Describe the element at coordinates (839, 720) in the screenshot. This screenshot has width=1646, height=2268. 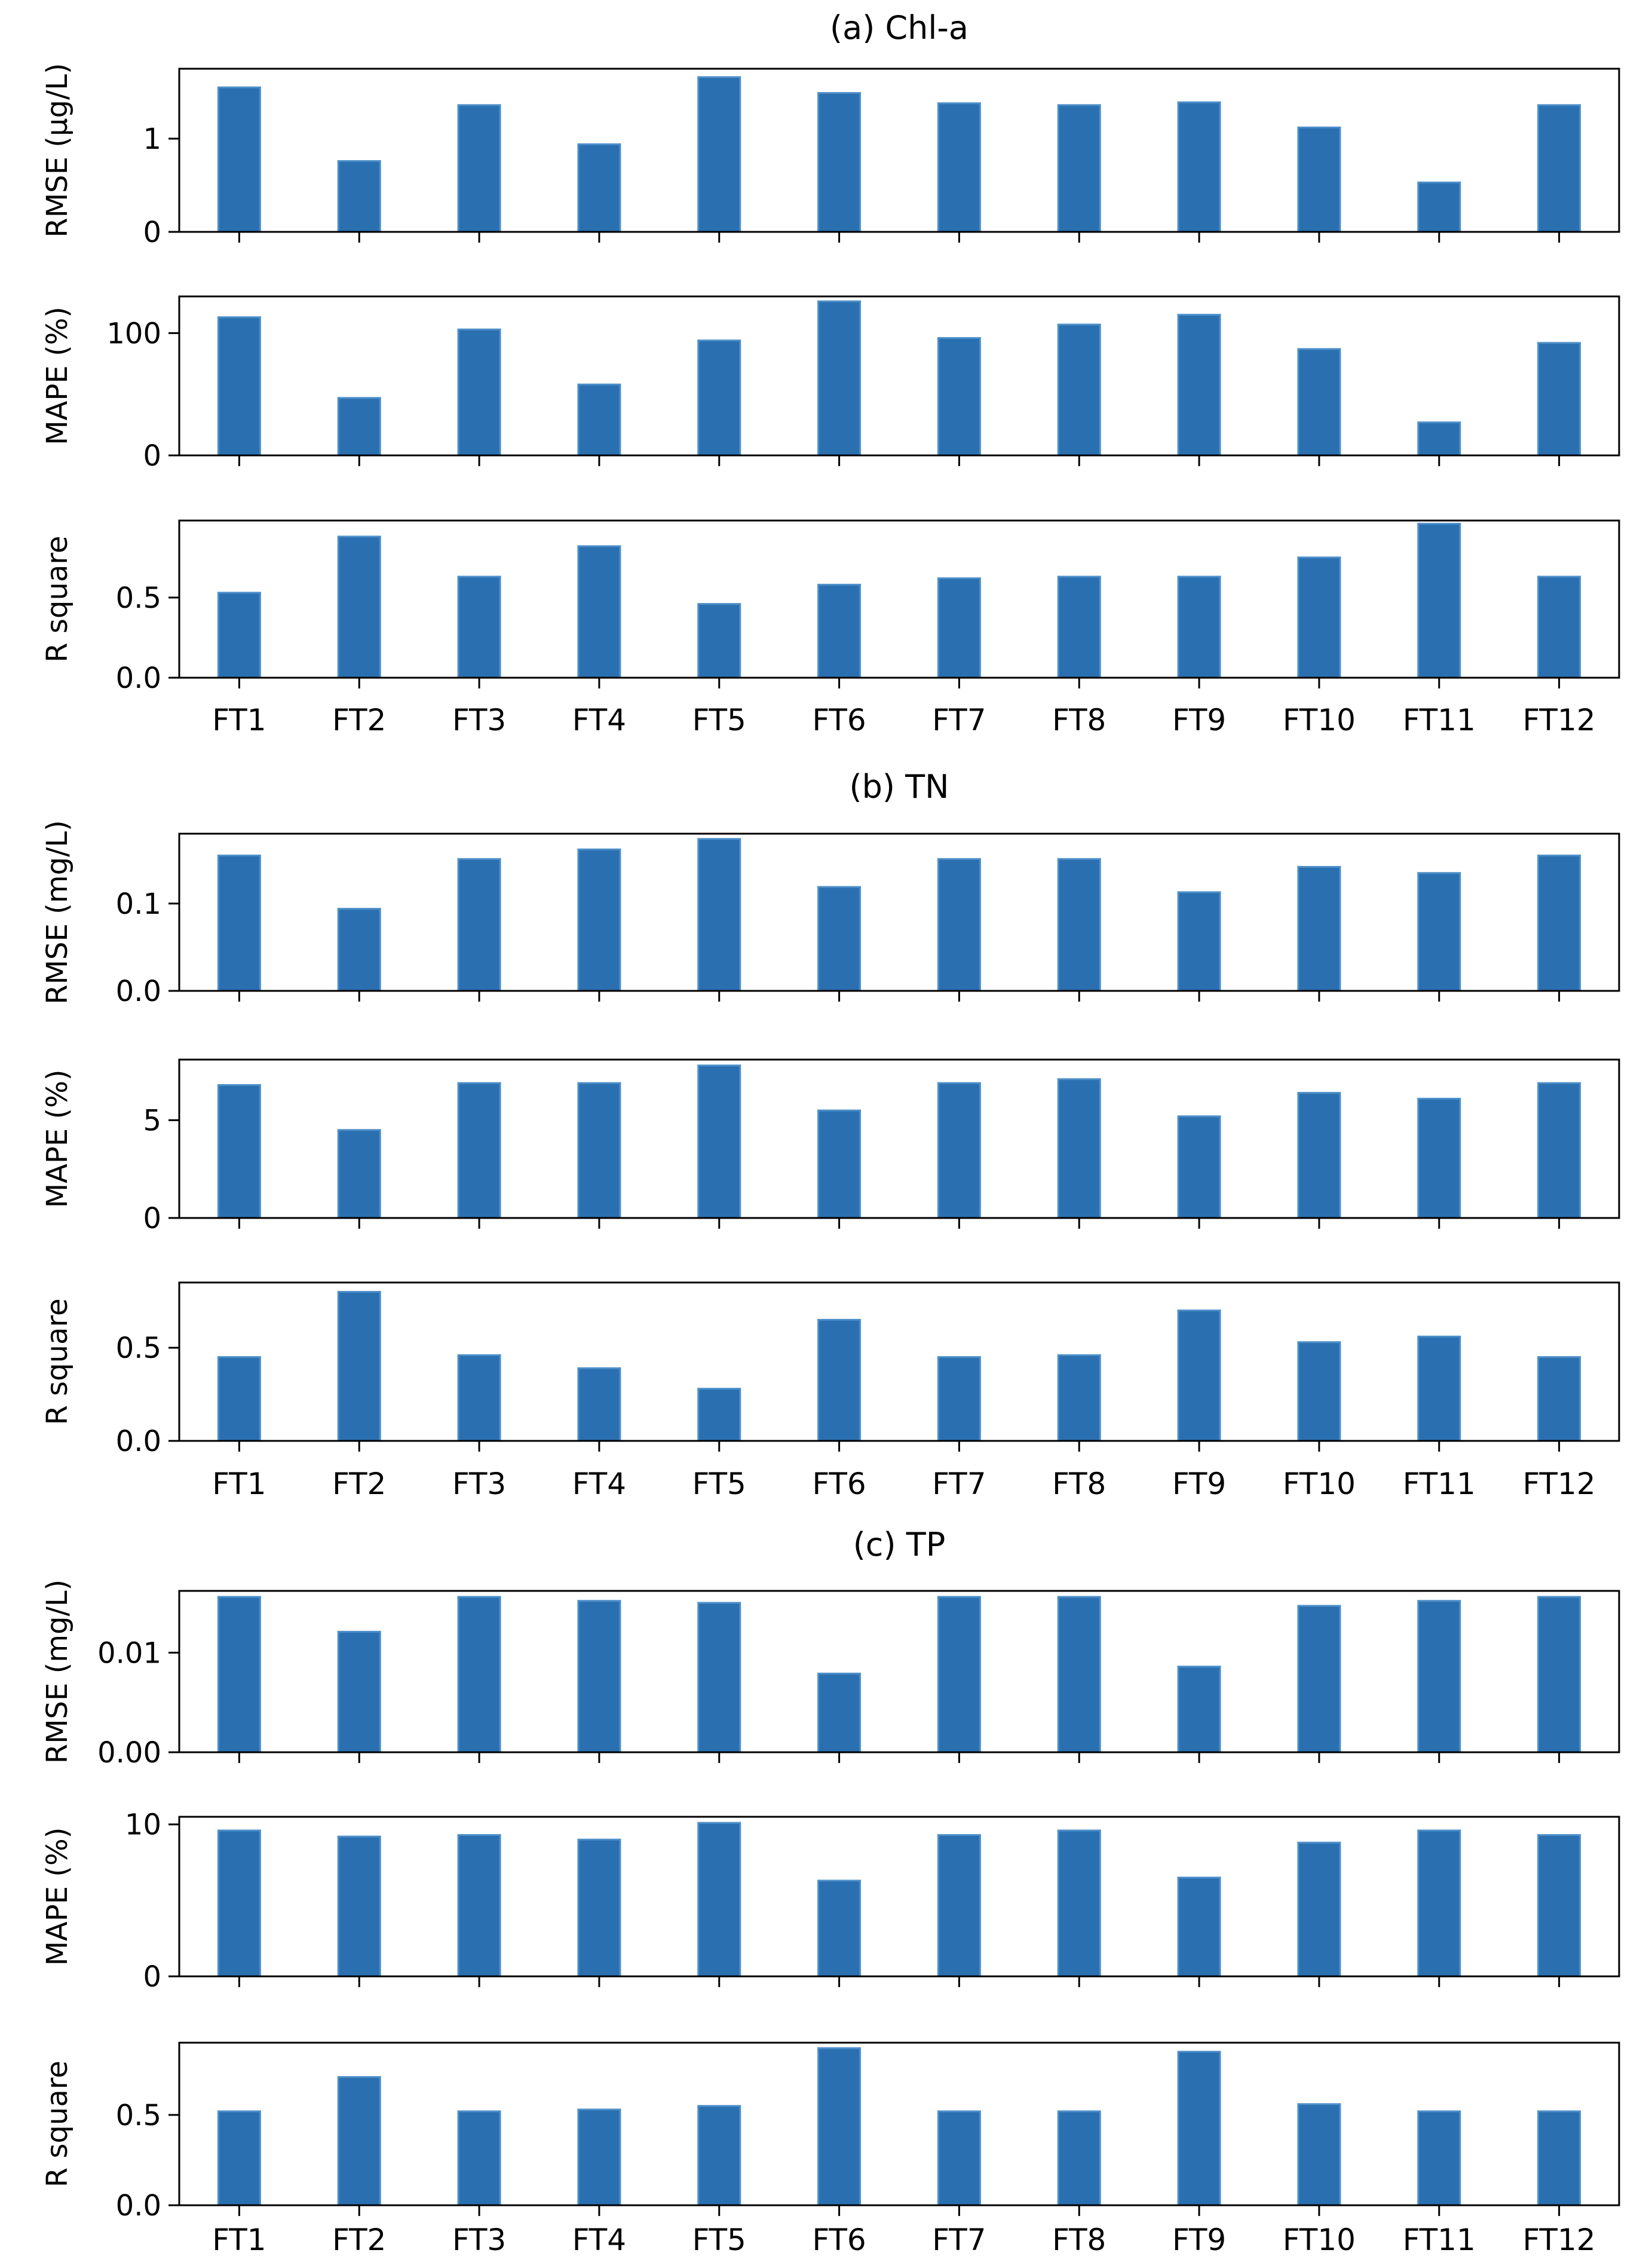
I see `x-tick-label-ft6: FT6` at that location.